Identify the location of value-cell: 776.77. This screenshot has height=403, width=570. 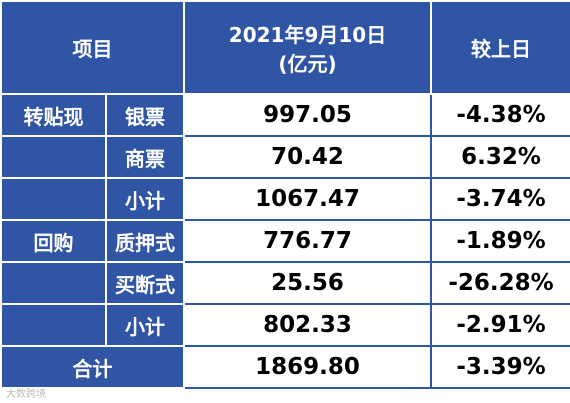
(307, 241).